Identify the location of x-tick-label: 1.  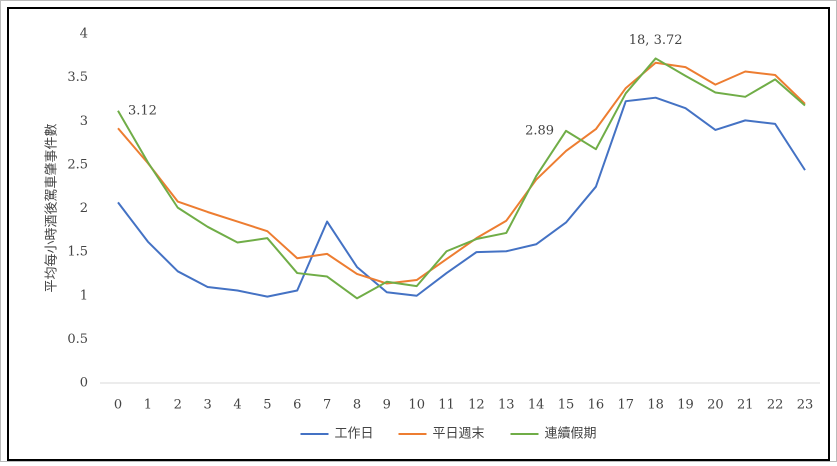
(148, 405).